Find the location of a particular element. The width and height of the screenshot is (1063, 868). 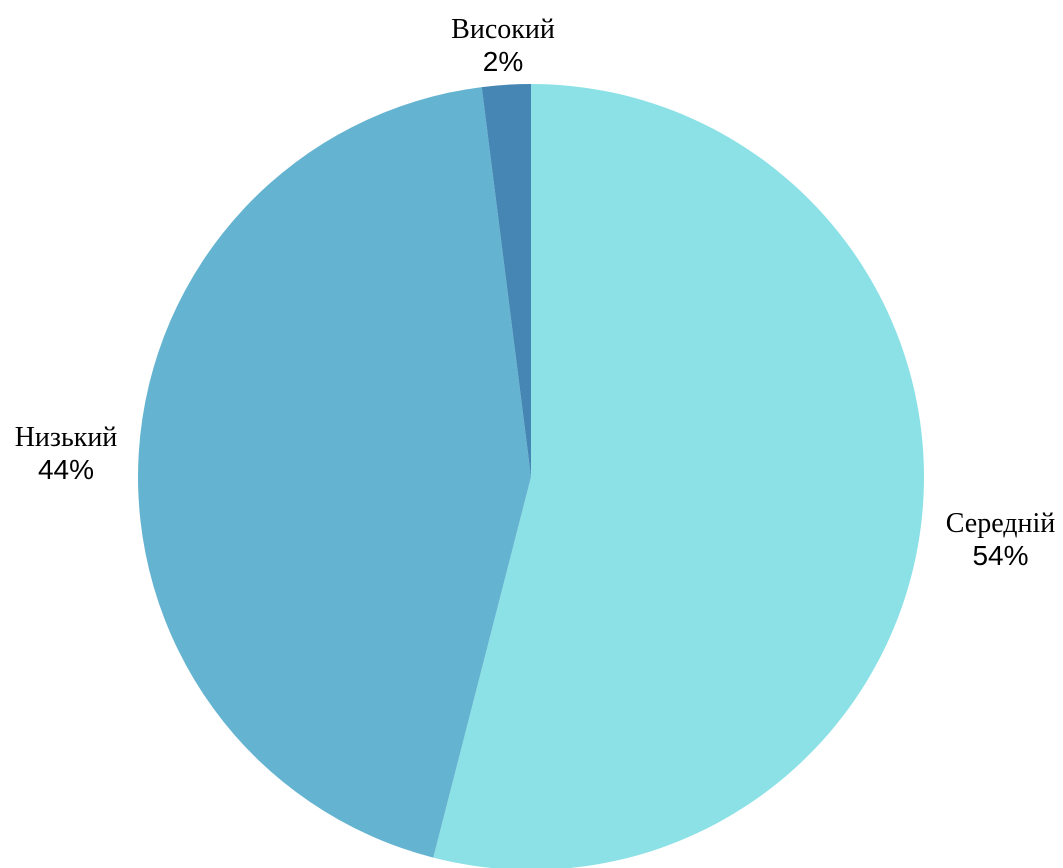

slice-label-vysokyi: Високий 2% is located at coordinates (503, 46).